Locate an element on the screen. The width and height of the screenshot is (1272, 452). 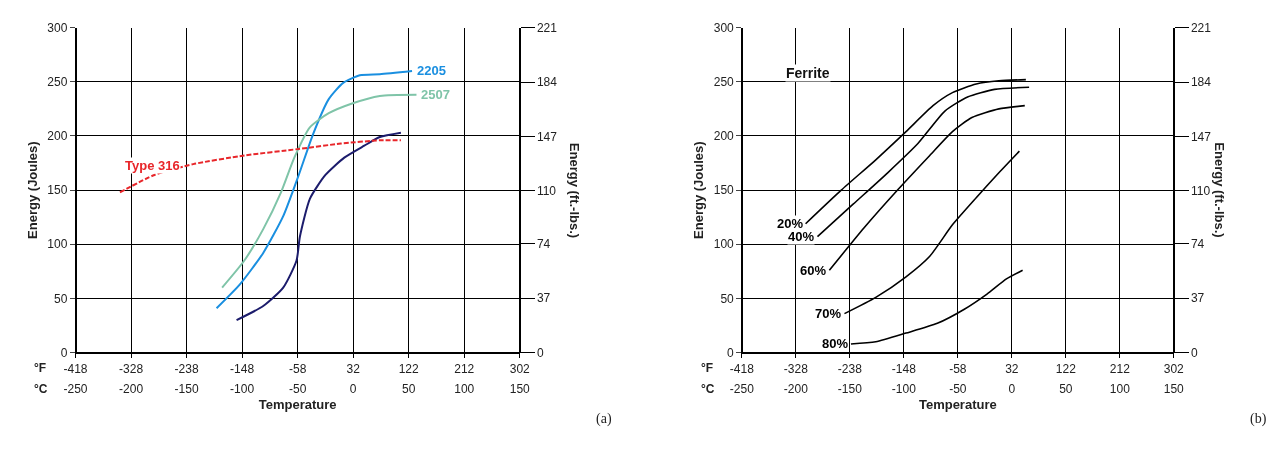
text: (a) is located at coordinates (604, 419).